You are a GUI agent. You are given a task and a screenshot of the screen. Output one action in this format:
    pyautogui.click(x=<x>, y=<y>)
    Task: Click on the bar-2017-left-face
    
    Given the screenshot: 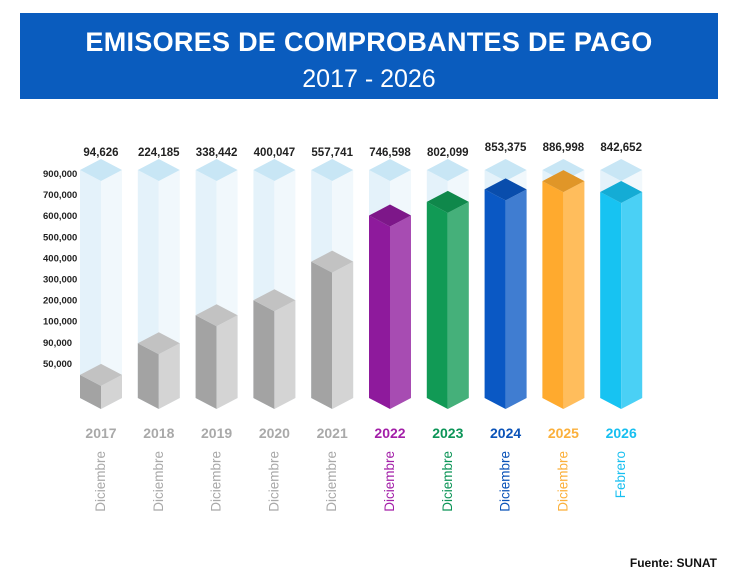 What is the action you would take?
    pyautogui.click(x=90, y=391)
    